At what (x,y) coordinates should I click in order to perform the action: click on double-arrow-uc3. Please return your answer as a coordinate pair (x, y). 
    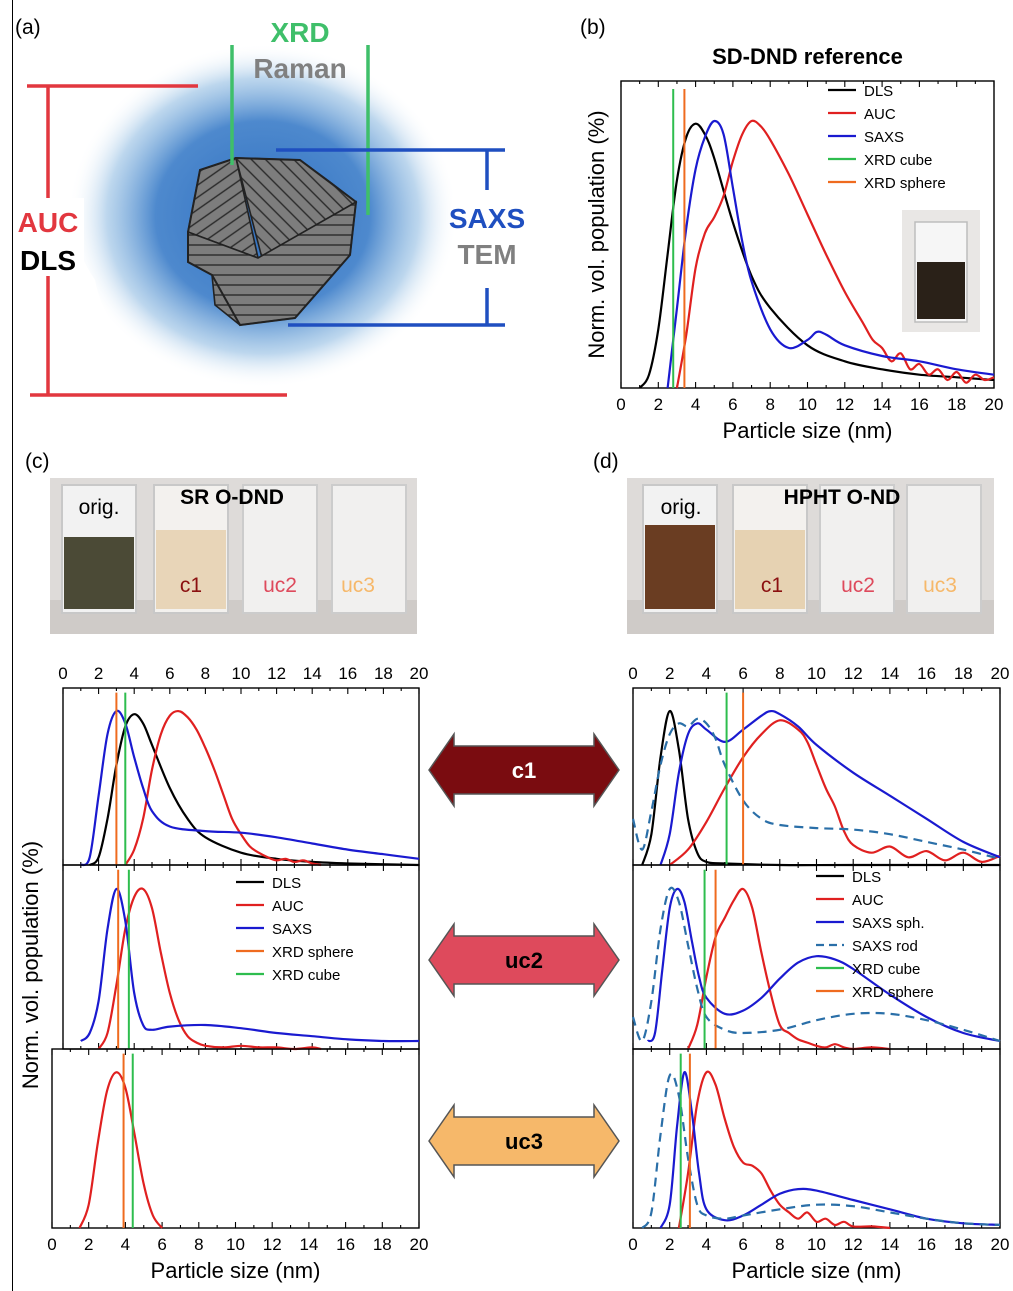
    Looking at the image, I should click on (524, 1141).